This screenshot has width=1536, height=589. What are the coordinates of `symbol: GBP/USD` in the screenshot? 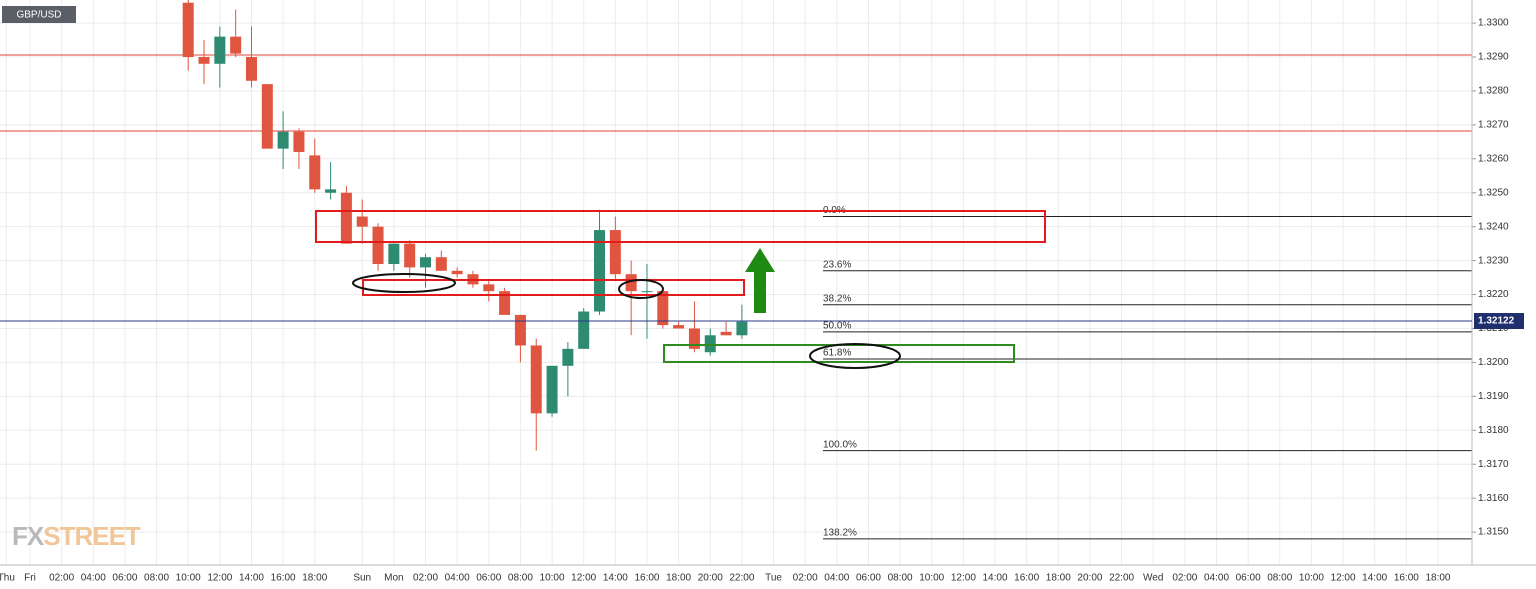 It's located at (38, 15).